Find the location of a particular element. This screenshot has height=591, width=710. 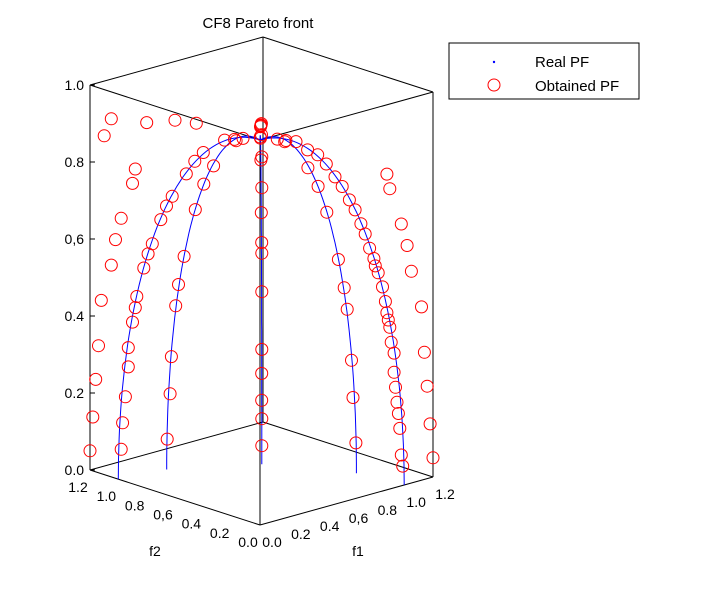

z-tick-label: 0.2 is located at coordinates (75, 393).